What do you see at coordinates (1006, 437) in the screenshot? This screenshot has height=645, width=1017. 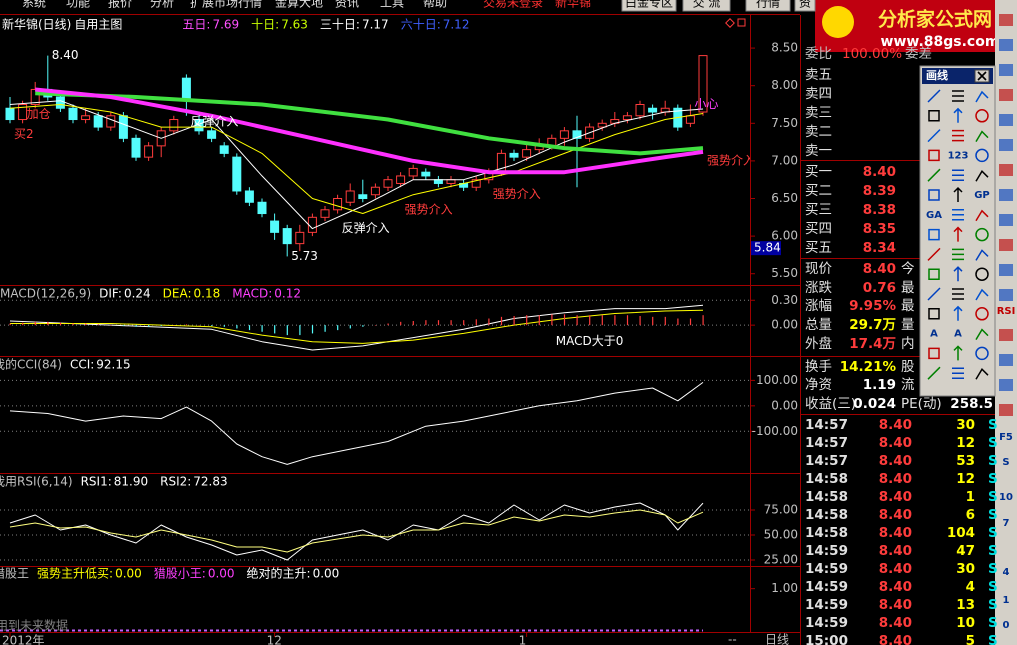 I see `side-key: F5` at bounding box center [1006, 437].